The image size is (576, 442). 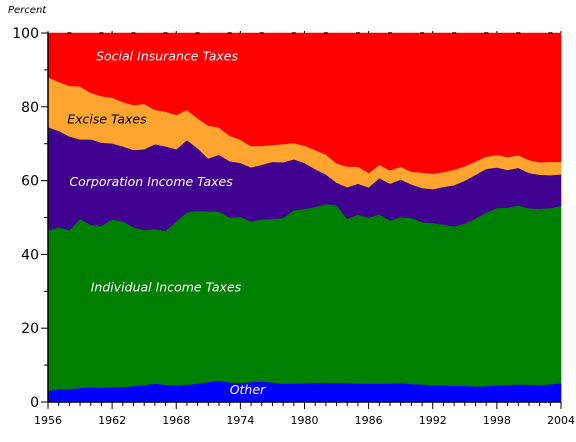 I want to click on x-tick-label: 1968, so click(x=176, y=420).